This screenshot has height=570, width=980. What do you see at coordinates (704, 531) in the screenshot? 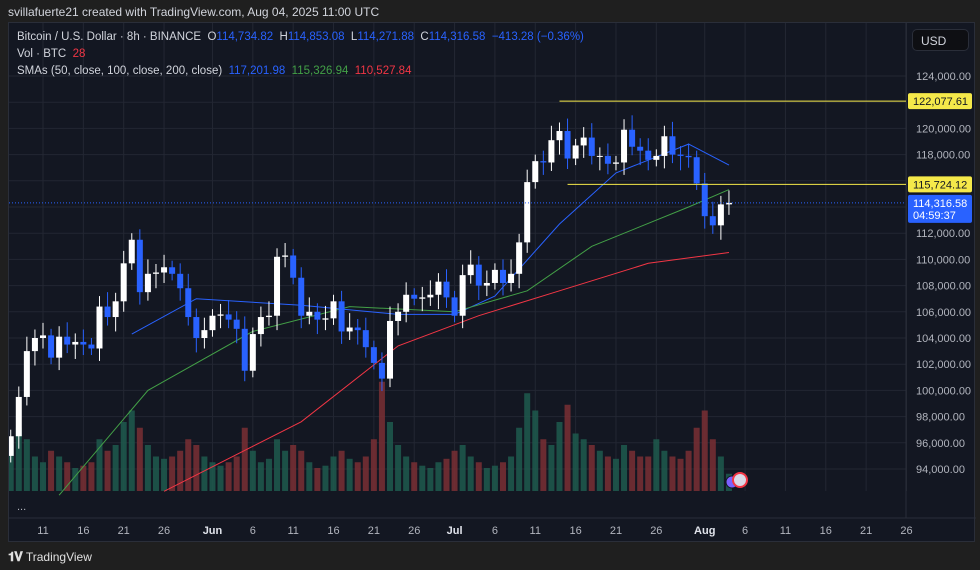
I see `time-tick-label: Aug` at bounding box center [704, 531].